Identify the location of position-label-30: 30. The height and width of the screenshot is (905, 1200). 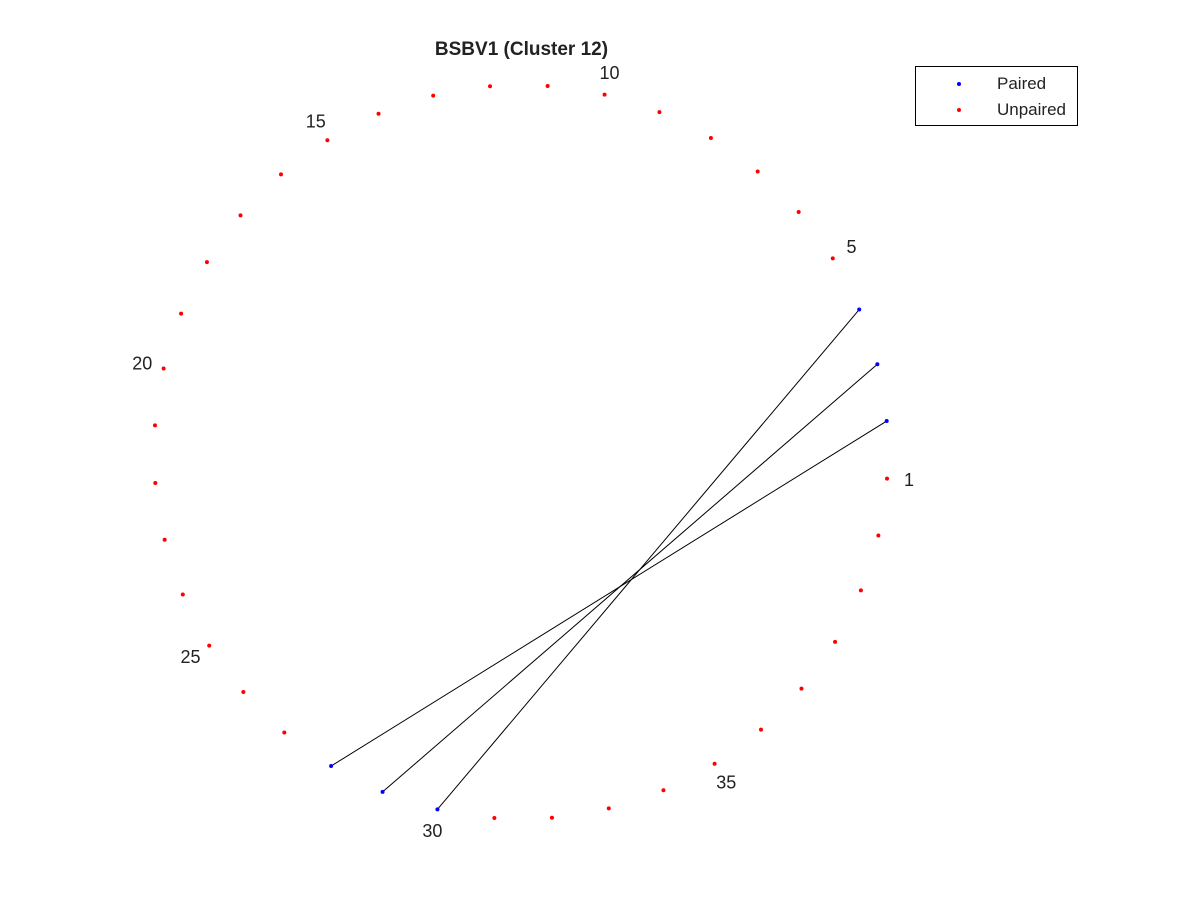
(432, 831).